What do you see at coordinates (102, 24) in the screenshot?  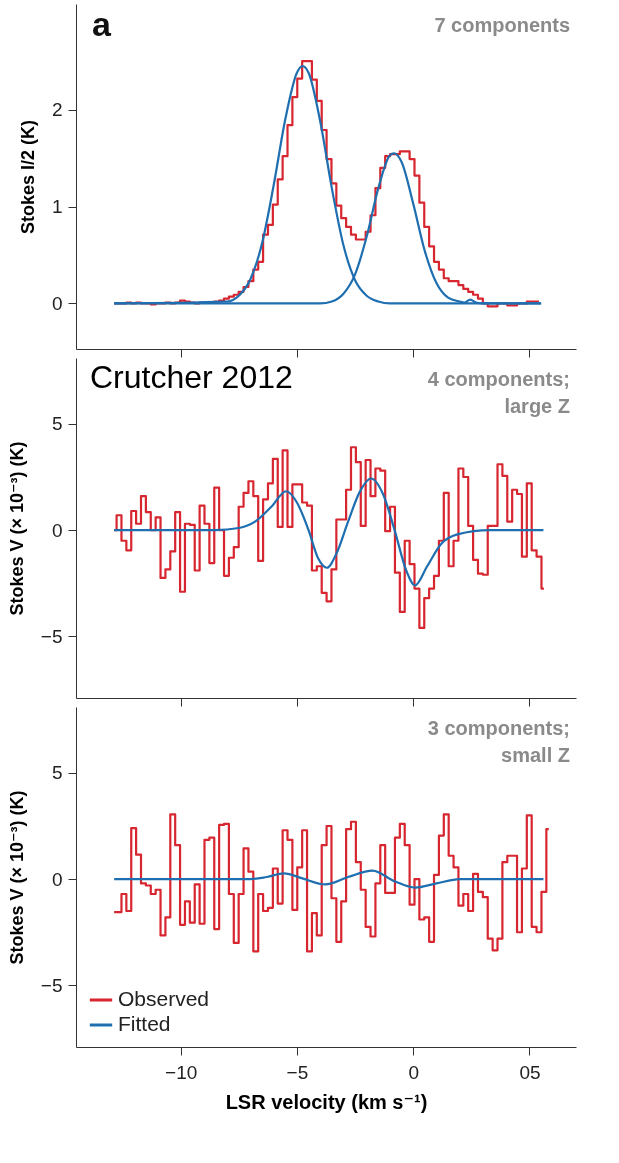 I see `annotation: a` at bounding box center [102, 24].